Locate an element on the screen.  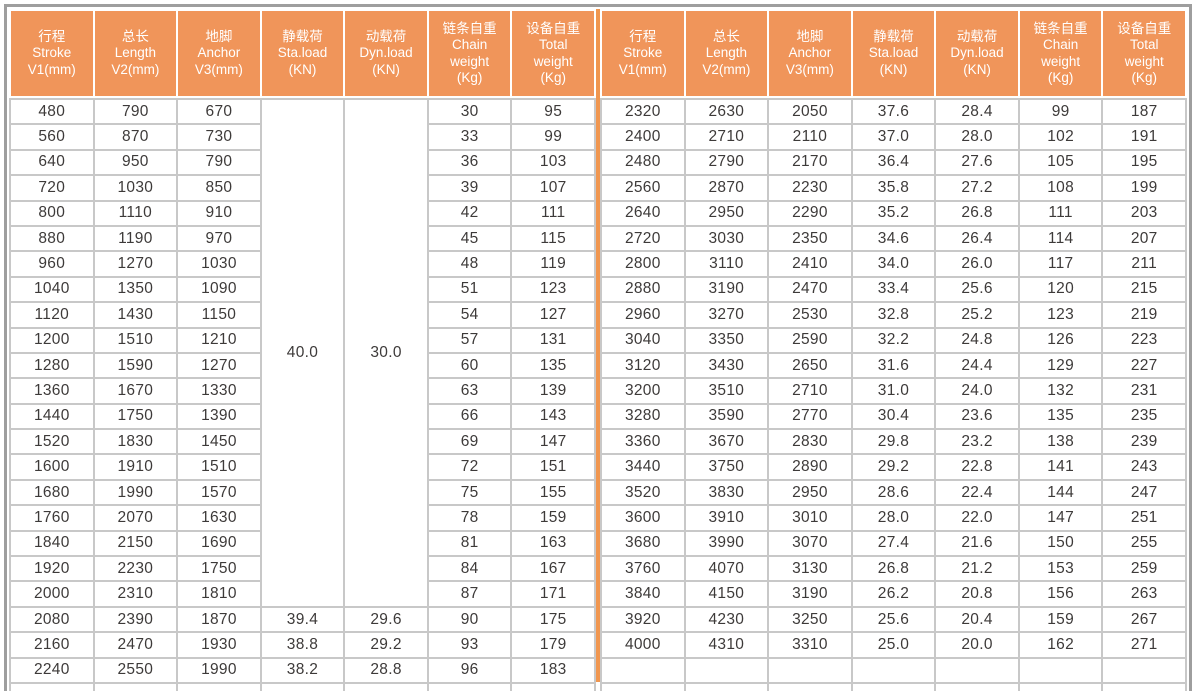
table-cell: 1110 is located at coordinates (135, 213).